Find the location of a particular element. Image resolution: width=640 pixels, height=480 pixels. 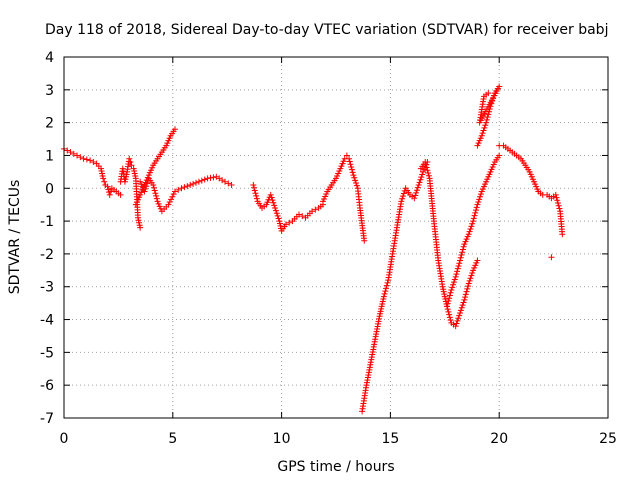

x-tick-label: 20 is located at coordinates (499, 439).